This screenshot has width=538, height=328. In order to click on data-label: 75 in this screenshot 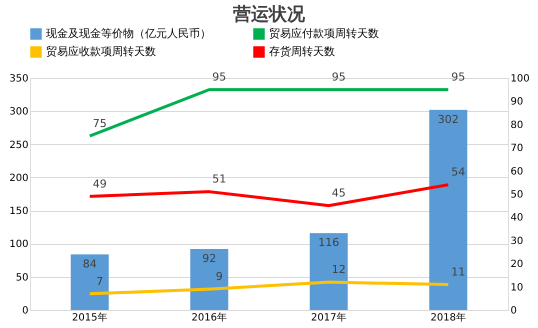, I will do `click(99, 123)`.